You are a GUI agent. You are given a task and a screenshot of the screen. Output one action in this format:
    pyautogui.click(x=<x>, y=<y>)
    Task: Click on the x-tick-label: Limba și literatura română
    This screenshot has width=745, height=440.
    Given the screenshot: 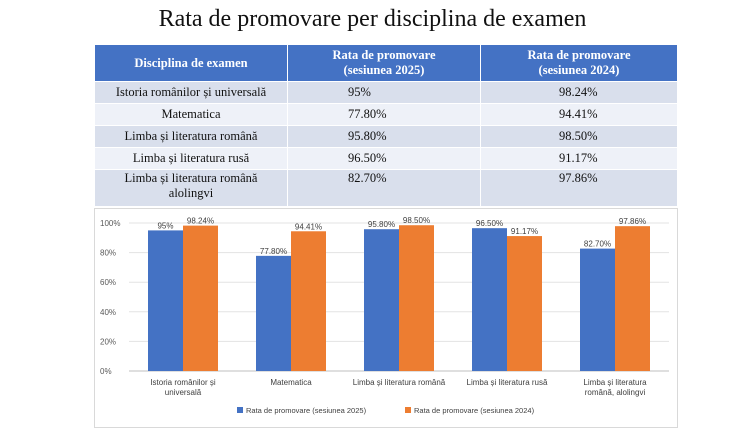 What is the action you would take?
    pyautogui.click(x=399, y=382)
    